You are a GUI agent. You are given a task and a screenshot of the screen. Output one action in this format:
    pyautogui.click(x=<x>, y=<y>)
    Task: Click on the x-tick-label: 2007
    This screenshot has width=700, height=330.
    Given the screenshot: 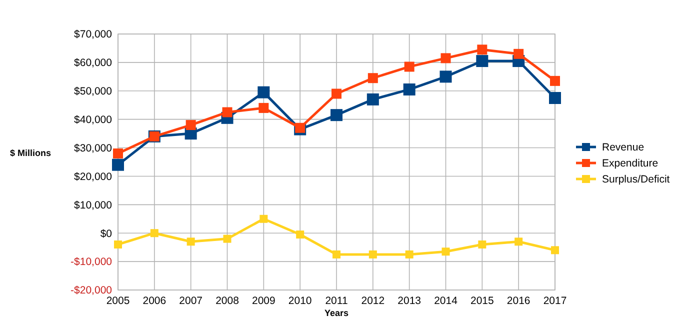 What is the action you would take?
    pyautogui.click(x=191, y=301)
    